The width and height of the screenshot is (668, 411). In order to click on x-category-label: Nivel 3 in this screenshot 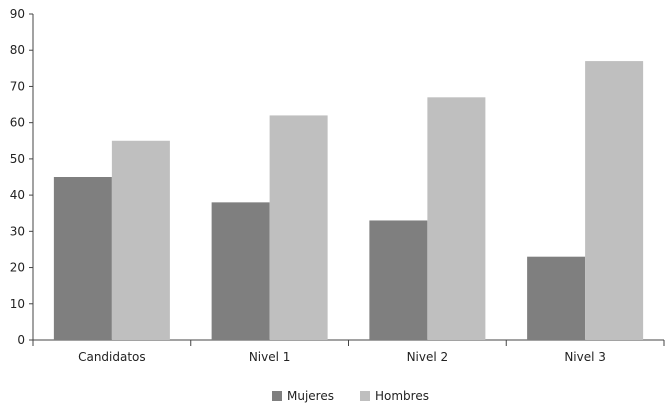, I will do `click(585, 357)`.